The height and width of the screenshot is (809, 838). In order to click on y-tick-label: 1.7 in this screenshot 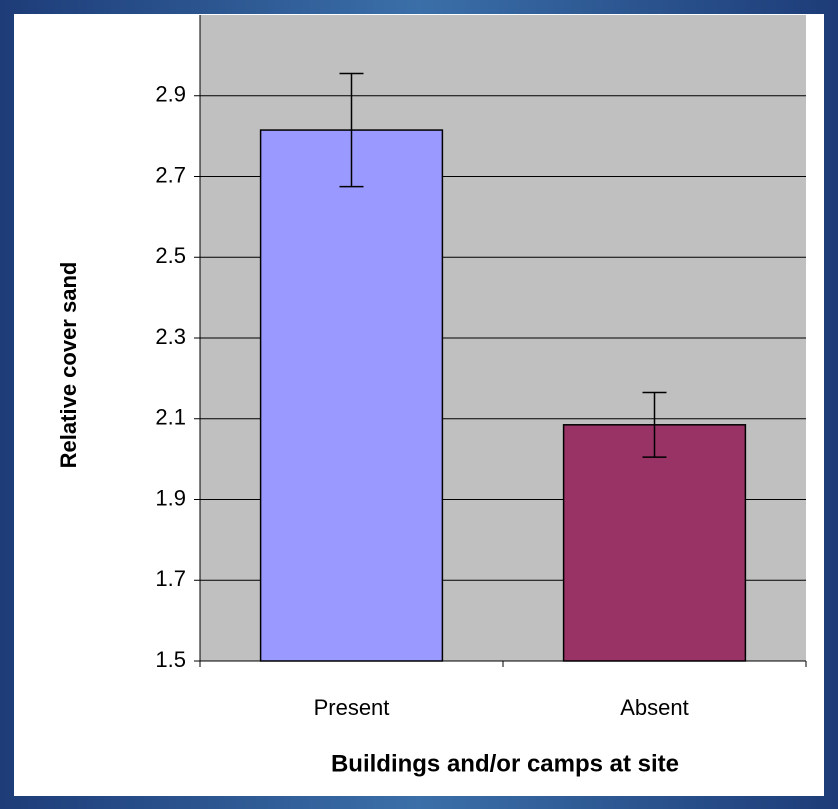, I will do `click(170, 578)`.